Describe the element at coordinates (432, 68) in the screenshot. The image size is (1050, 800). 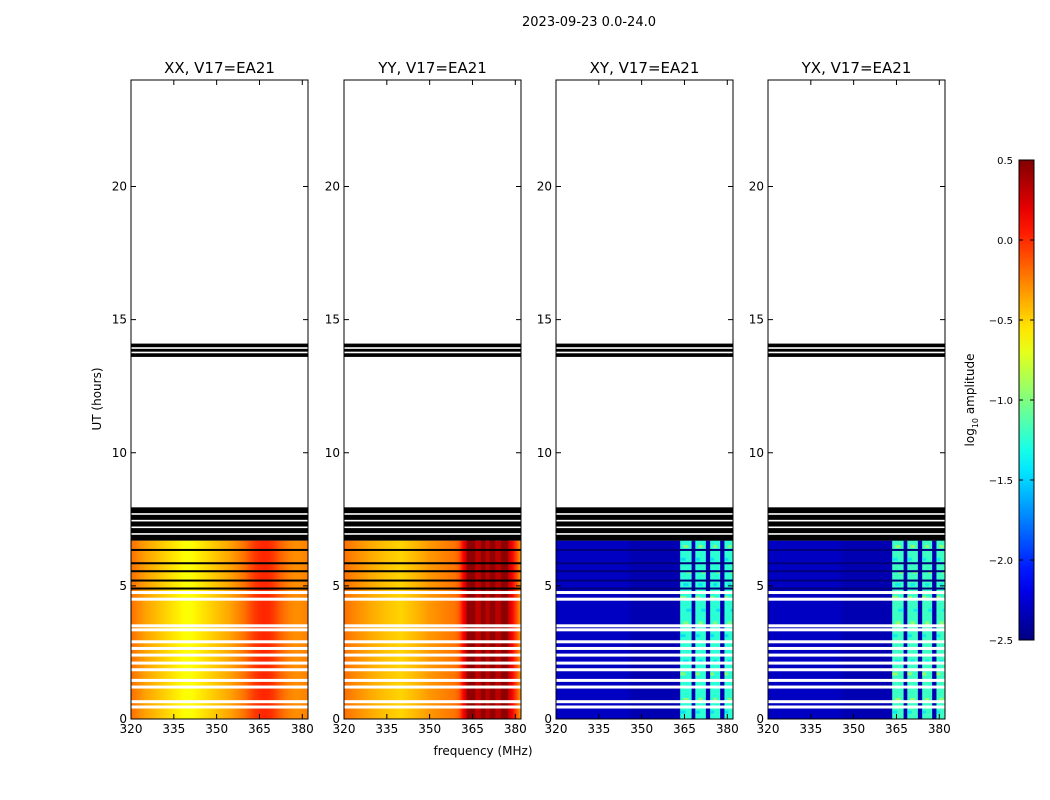
I see `panel-title: YY, V17=EA21` at that location.